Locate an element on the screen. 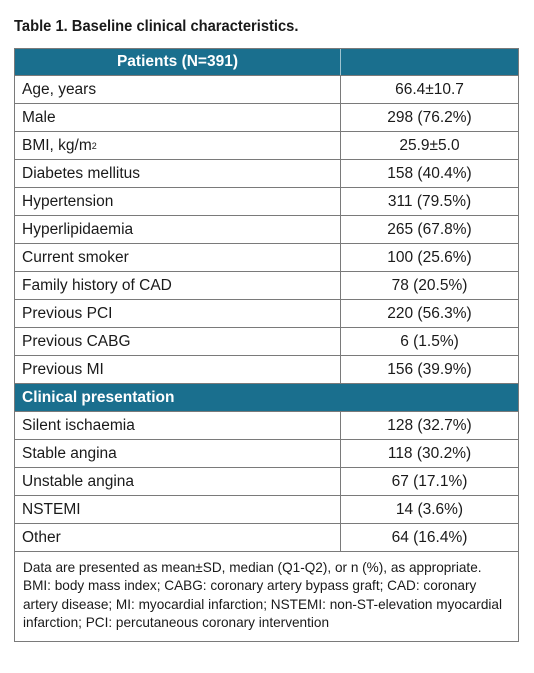 The height and width of the screenshot is (673, 534). row-value: 128 (32.7%) is located at coordinates (429, 425).